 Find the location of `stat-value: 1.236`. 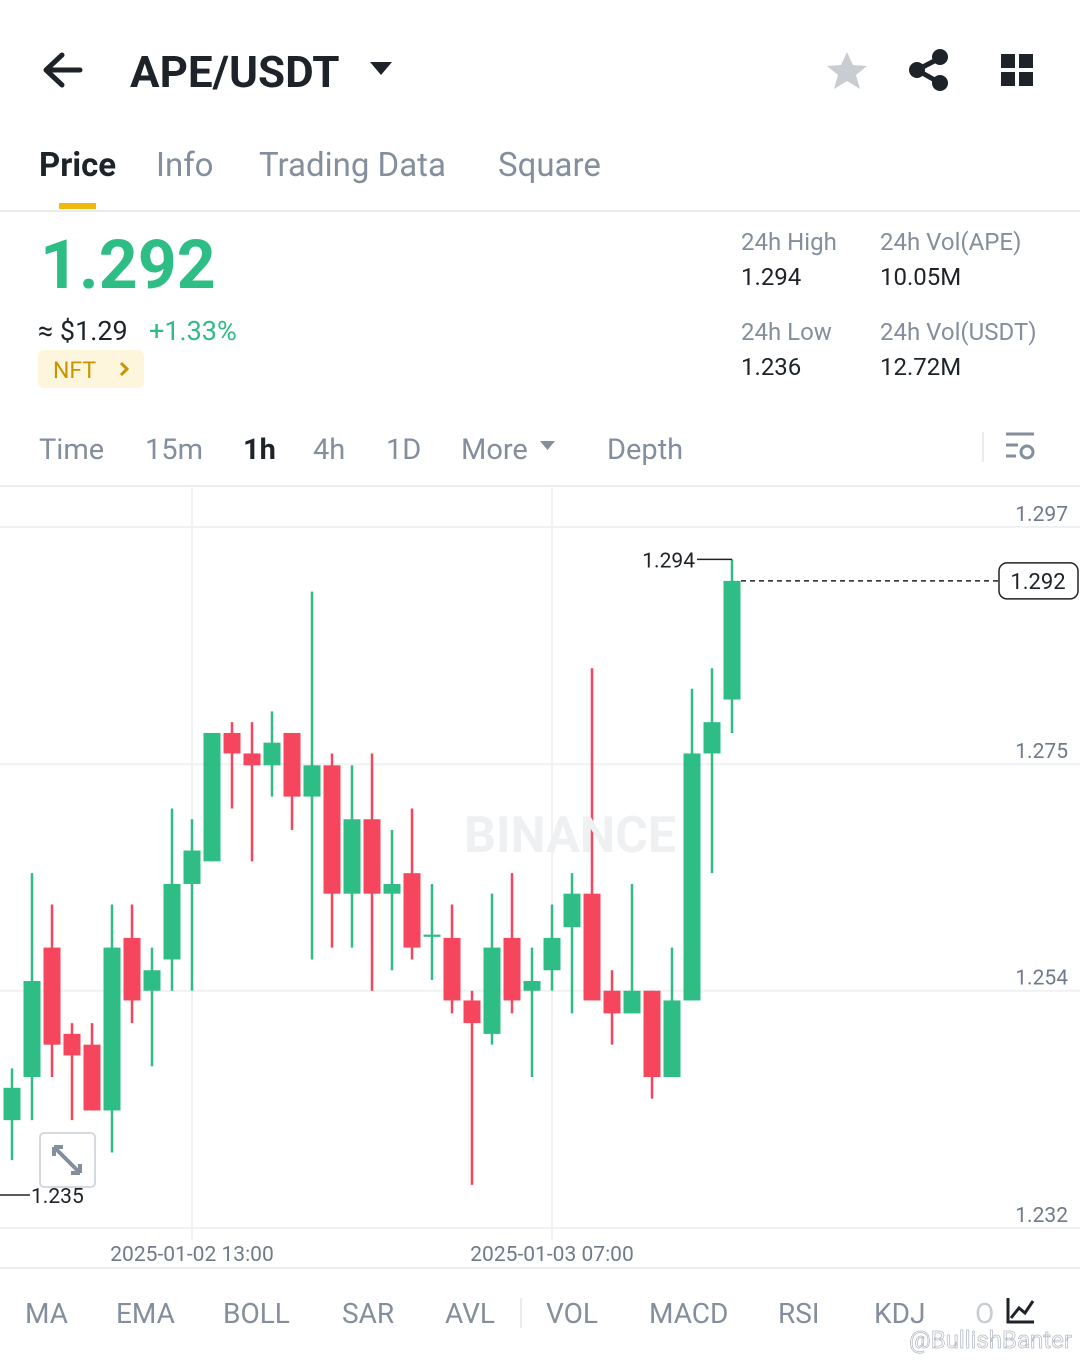

stat-value: 1.236 is located at coordinates (771, 367).